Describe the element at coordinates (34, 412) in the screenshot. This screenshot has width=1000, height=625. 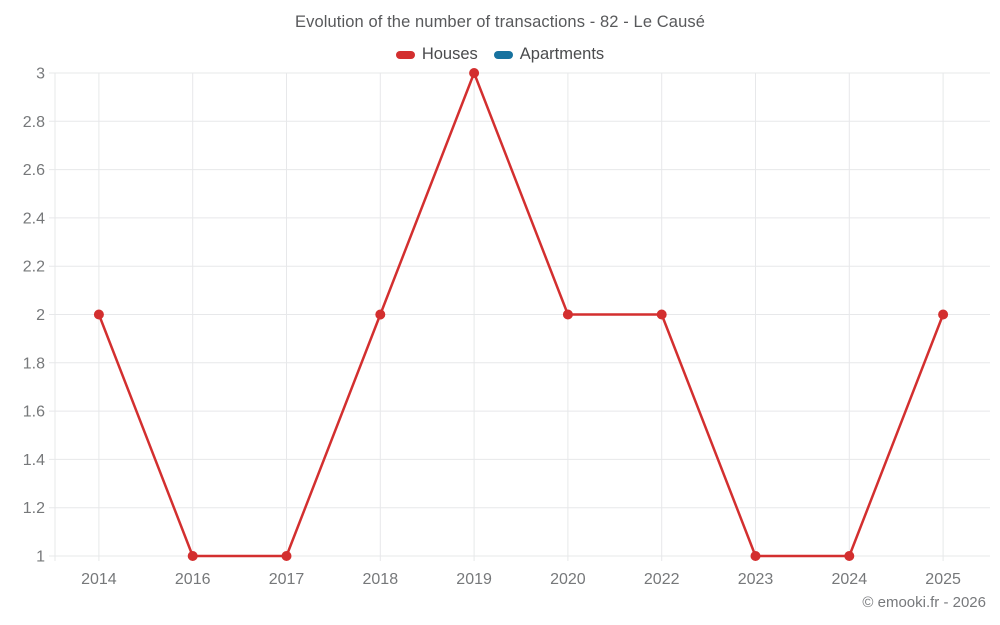
I see `y-tick-label: 1.6` at that location.